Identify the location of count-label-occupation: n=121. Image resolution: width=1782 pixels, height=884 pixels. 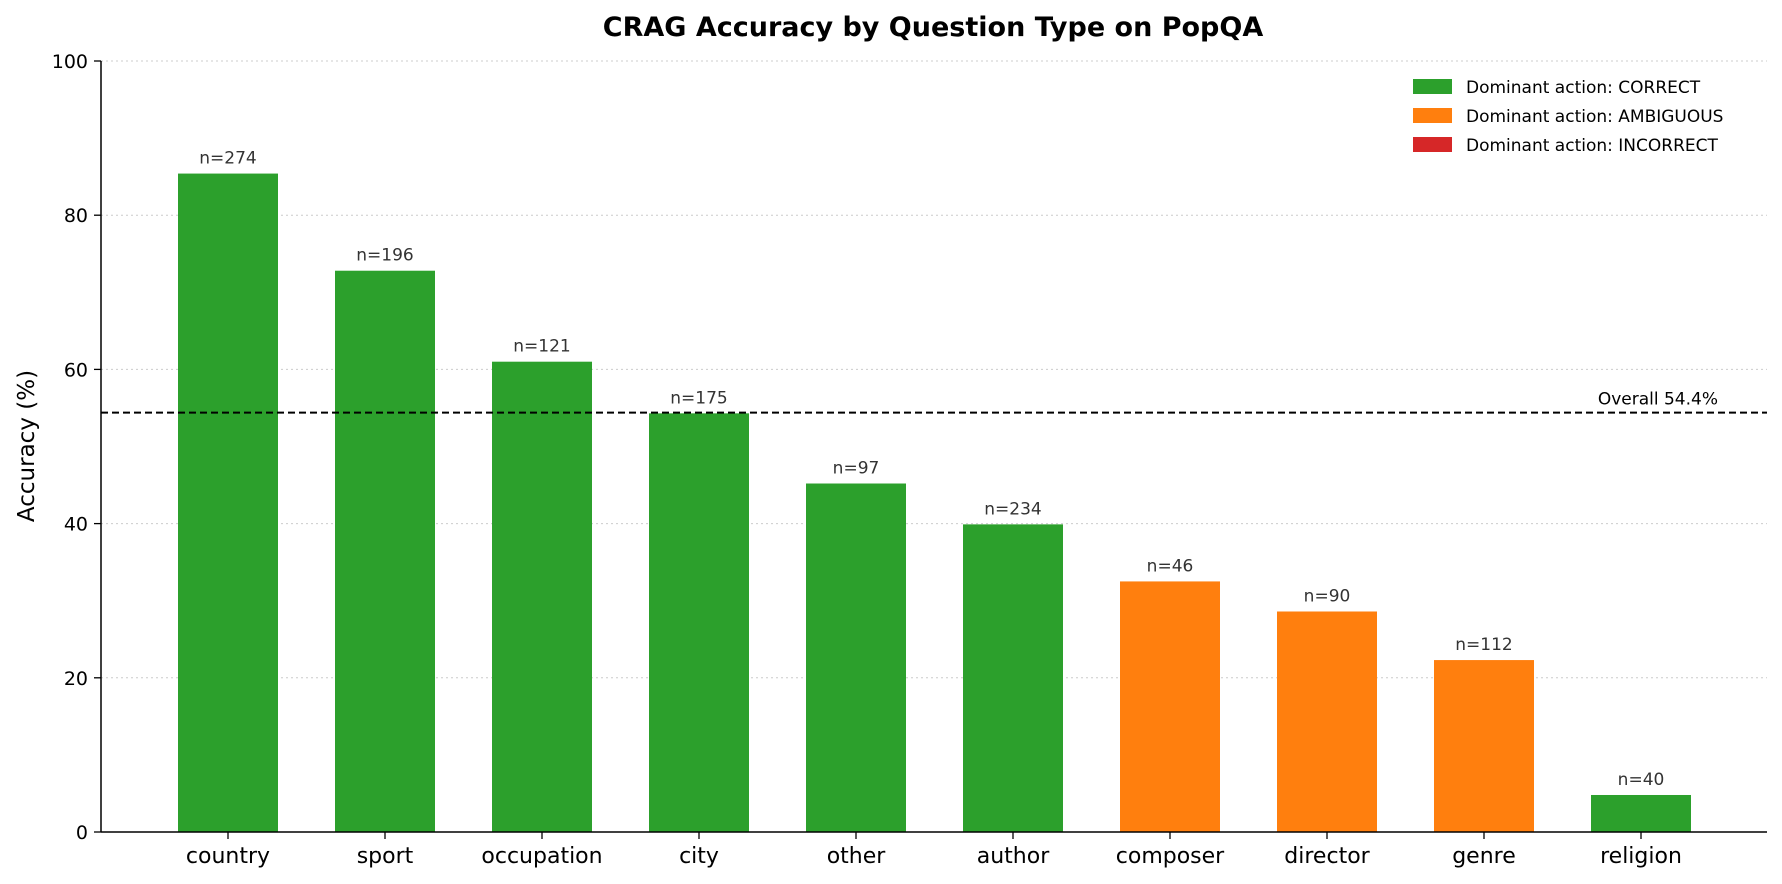
(541, 347).